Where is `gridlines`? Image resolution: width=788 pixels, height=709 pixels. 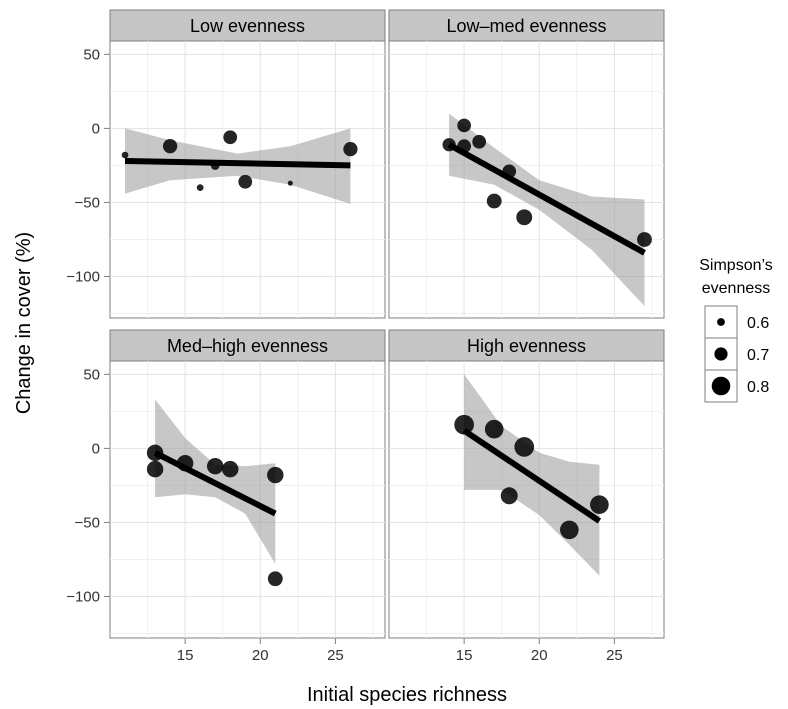
gridlines is located at coordinates (526, 499).